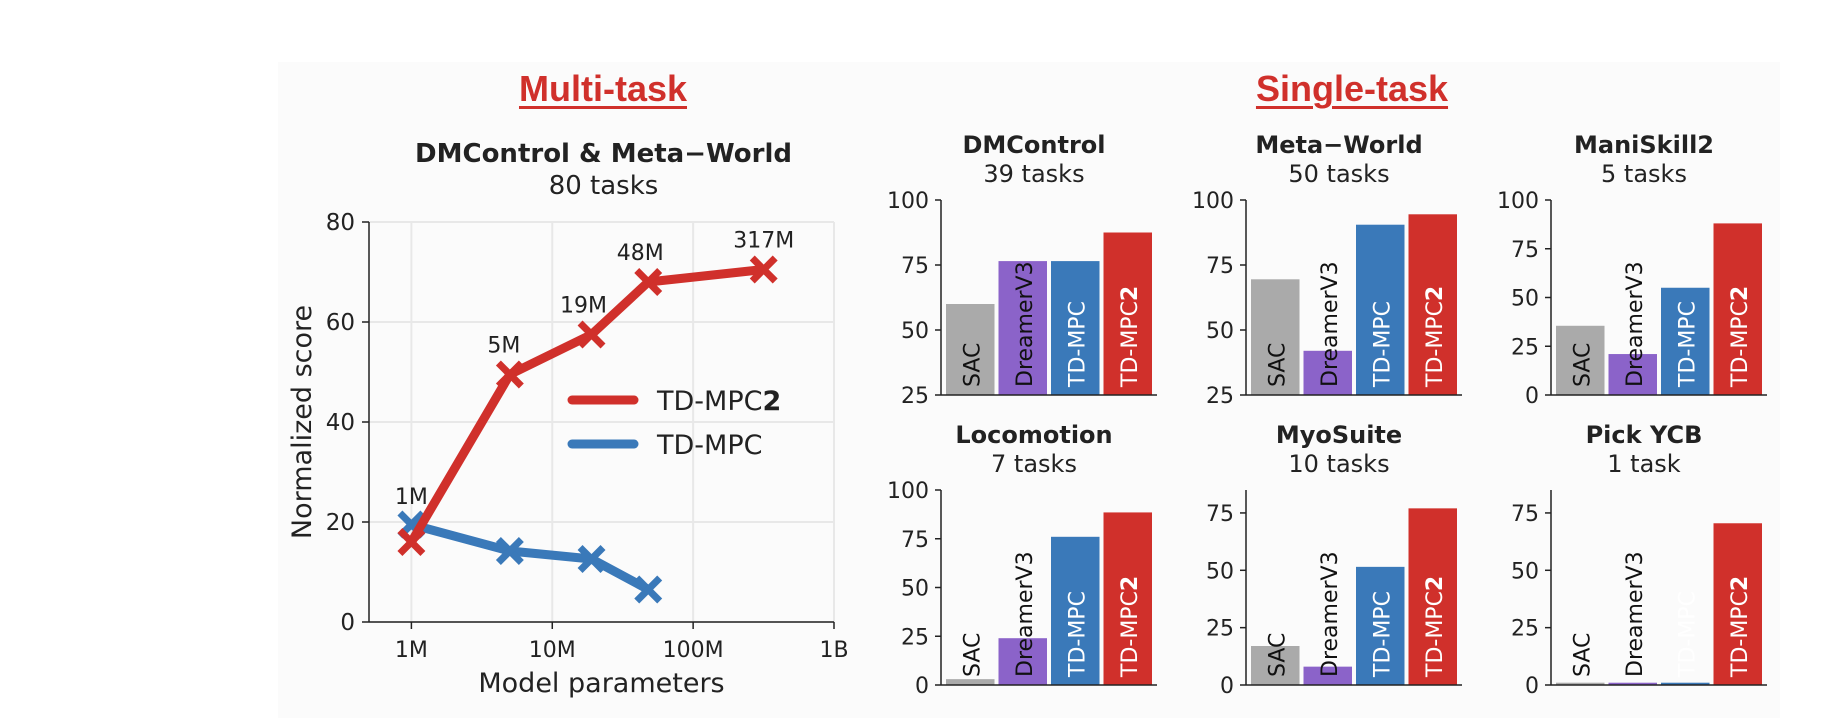  Describe the element at coordinates (1033, 435) in the screenshot. I see `chart-title: Locomotion` at that location.